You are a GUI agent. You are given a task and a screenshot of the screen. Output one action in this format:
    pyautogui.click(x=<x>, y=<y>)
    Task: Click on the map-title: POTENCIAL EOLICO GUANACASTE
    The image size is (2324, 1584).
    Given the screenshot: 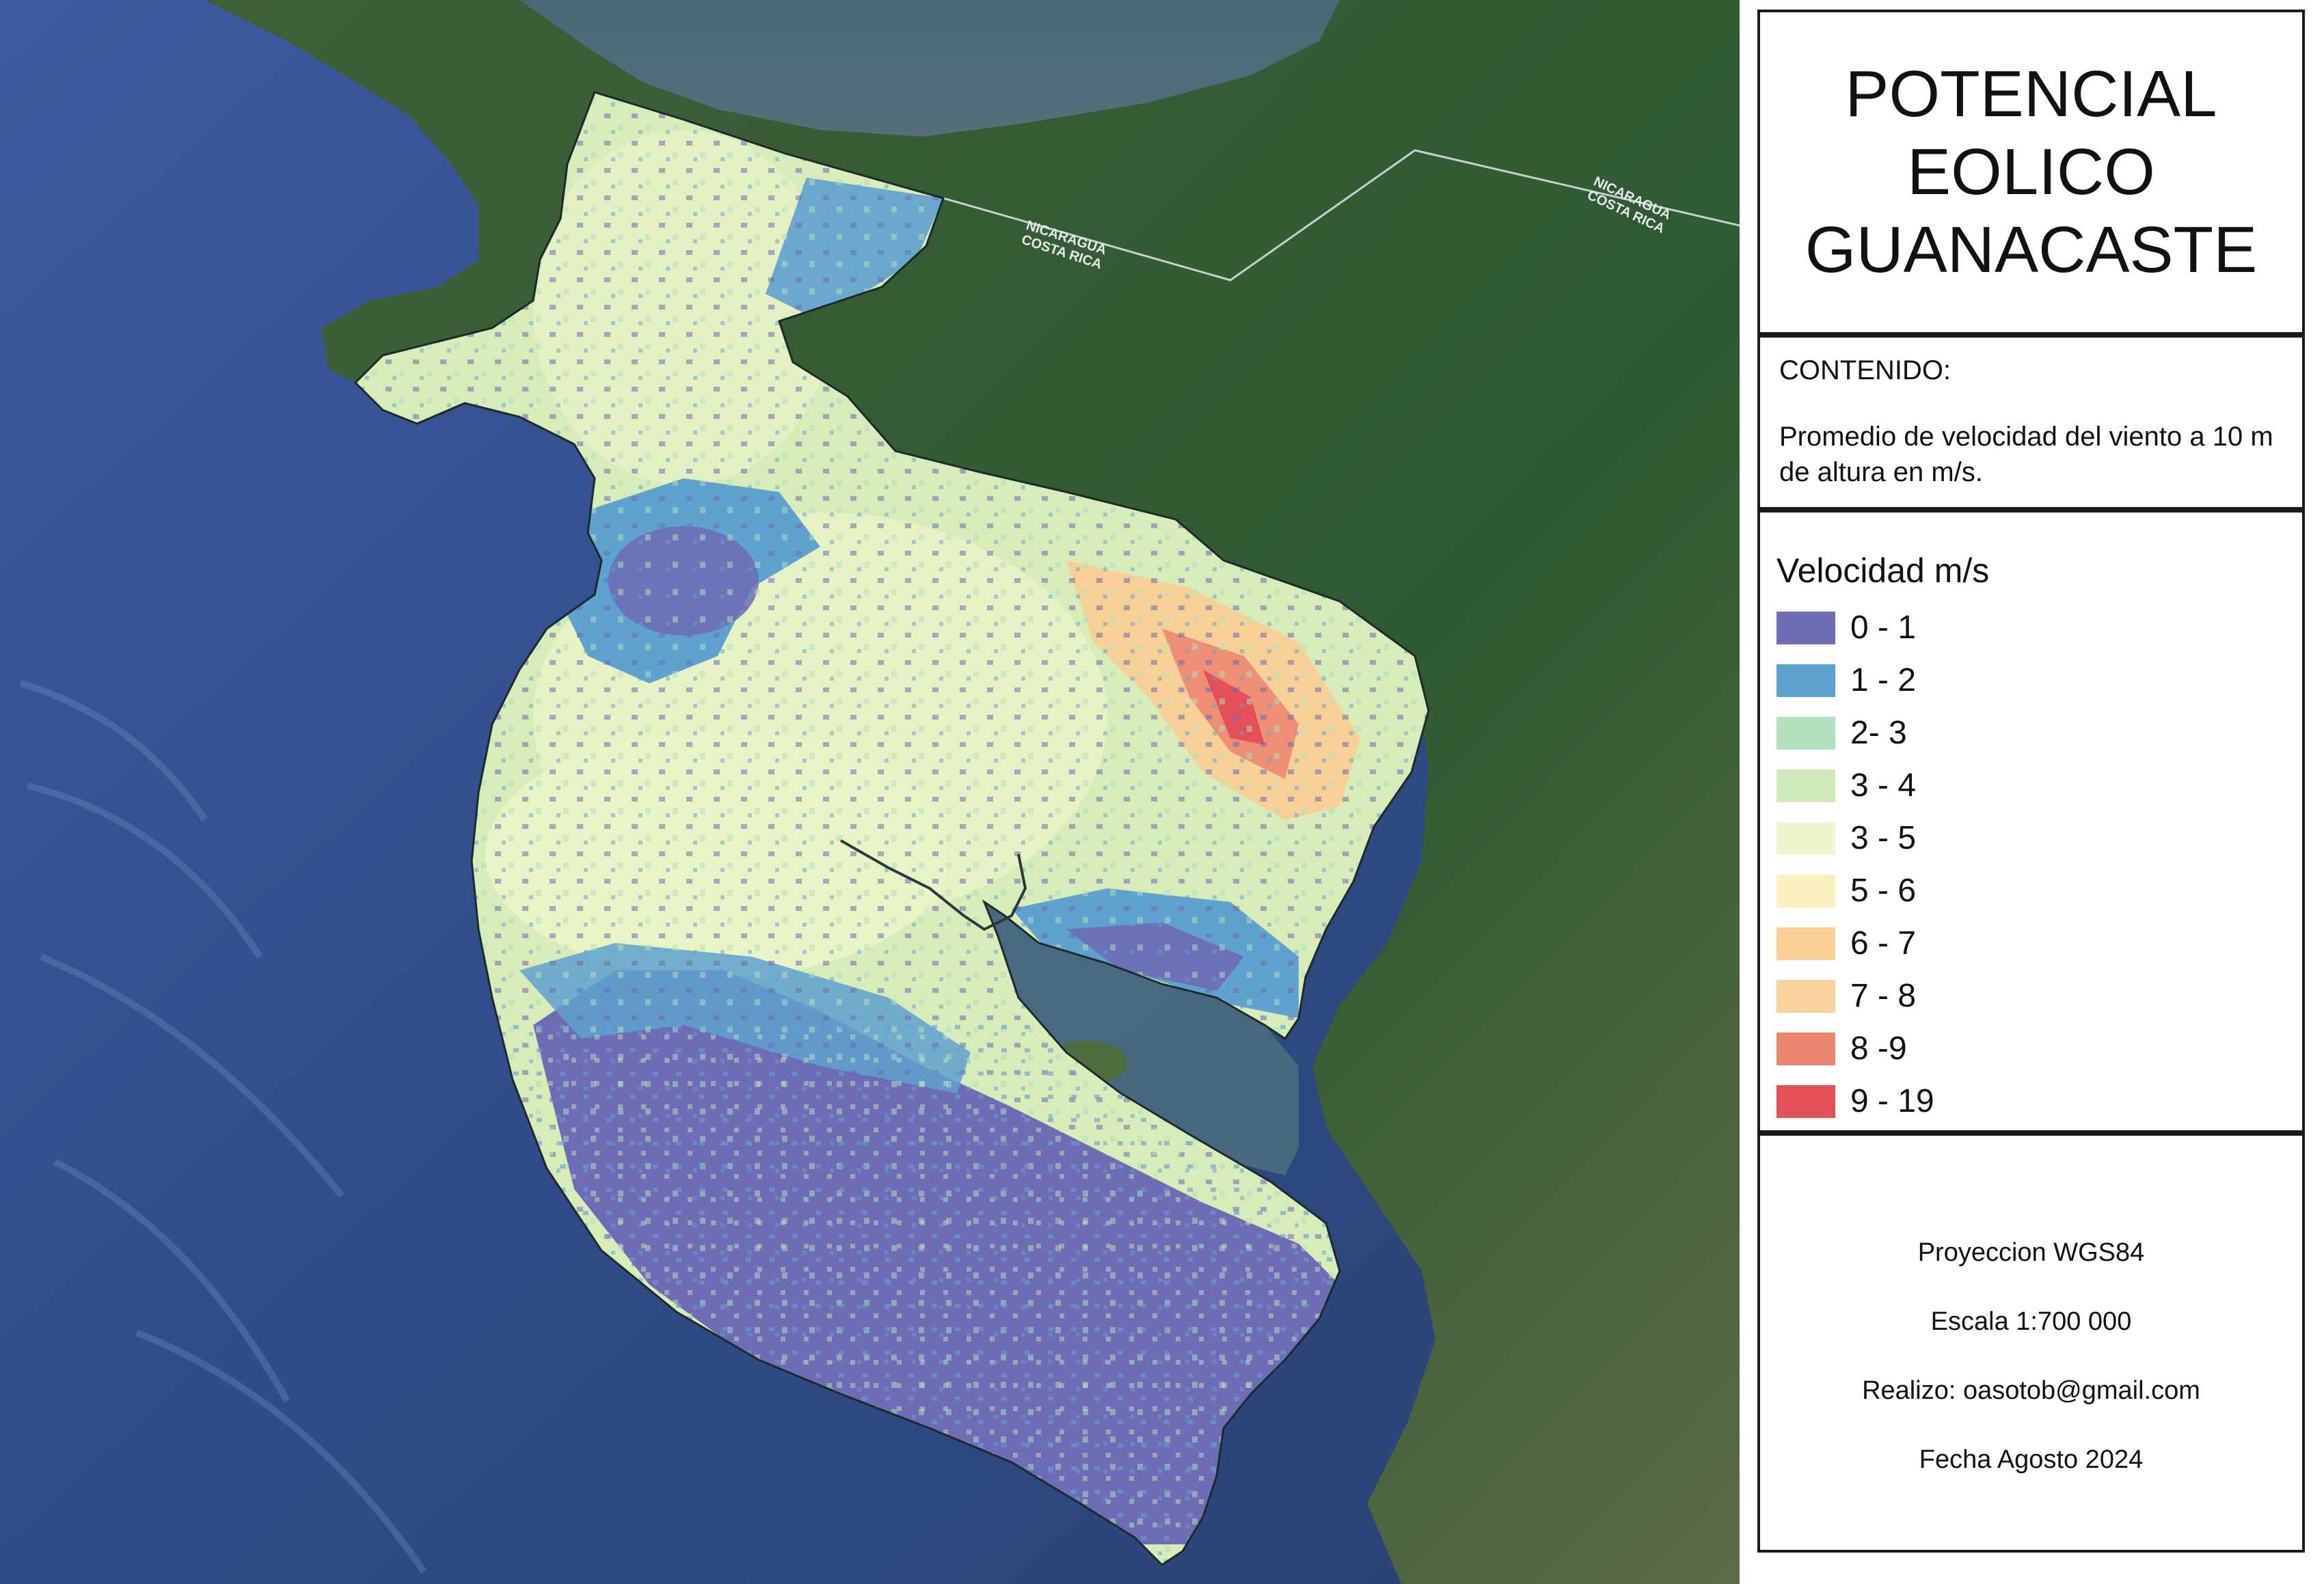 What is the action you would take?
    pyautogui.click(x=2031, y=172)
    